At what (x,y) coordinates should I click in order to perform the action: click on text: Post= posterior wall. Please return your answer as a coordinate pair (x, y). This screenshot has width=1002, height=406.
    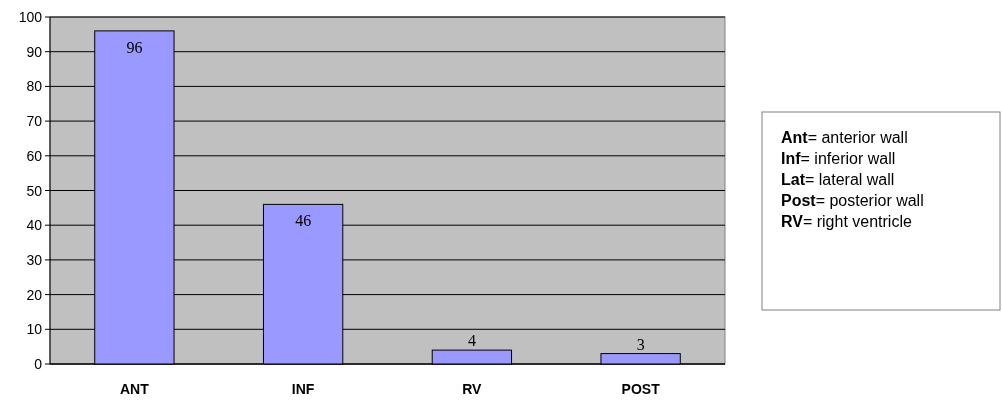
    Looking at the image, I should click on (852, 200).